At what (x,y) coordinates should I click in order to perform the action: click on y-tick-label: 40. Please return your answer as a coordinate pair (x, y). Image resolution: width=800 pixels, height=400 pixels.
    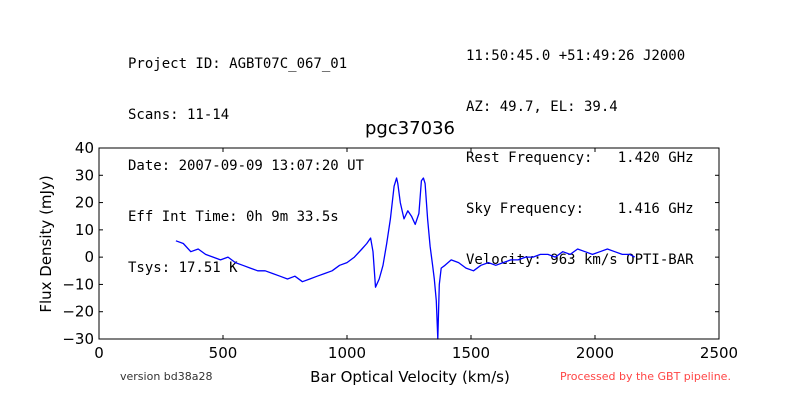
    Looking at the image, I should click on (84, 148).